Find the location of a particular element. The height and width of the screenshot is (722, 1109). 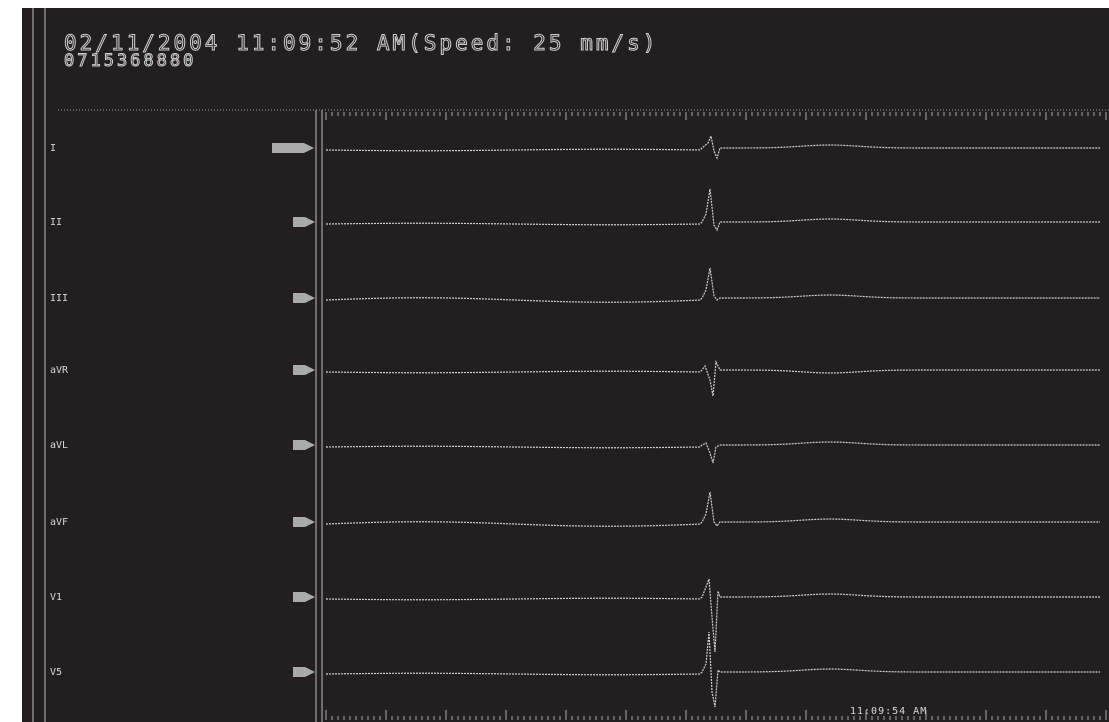

time-ruler is located at coordinates (716, 116).